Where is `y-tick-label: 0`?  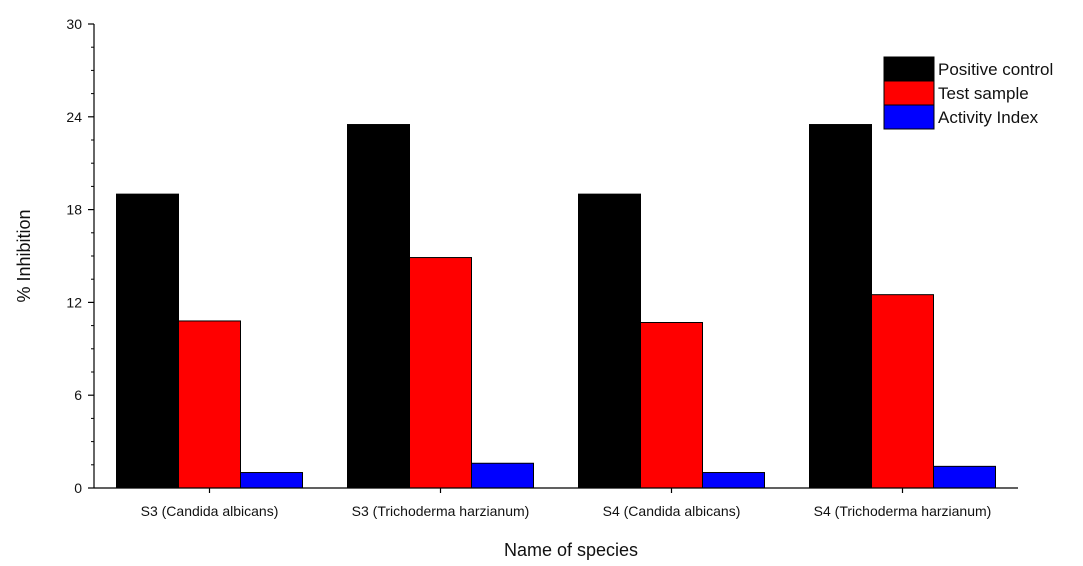 y-tick-label: 0 is located at coordinates (78, 488).